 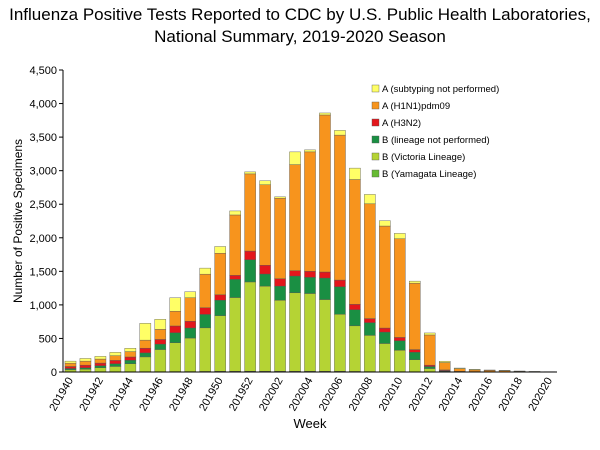 What do you see at coordinates (43, 306) in the screenshot?
I see `y-tick-label: 1,000` at bounding box center [43, 306].